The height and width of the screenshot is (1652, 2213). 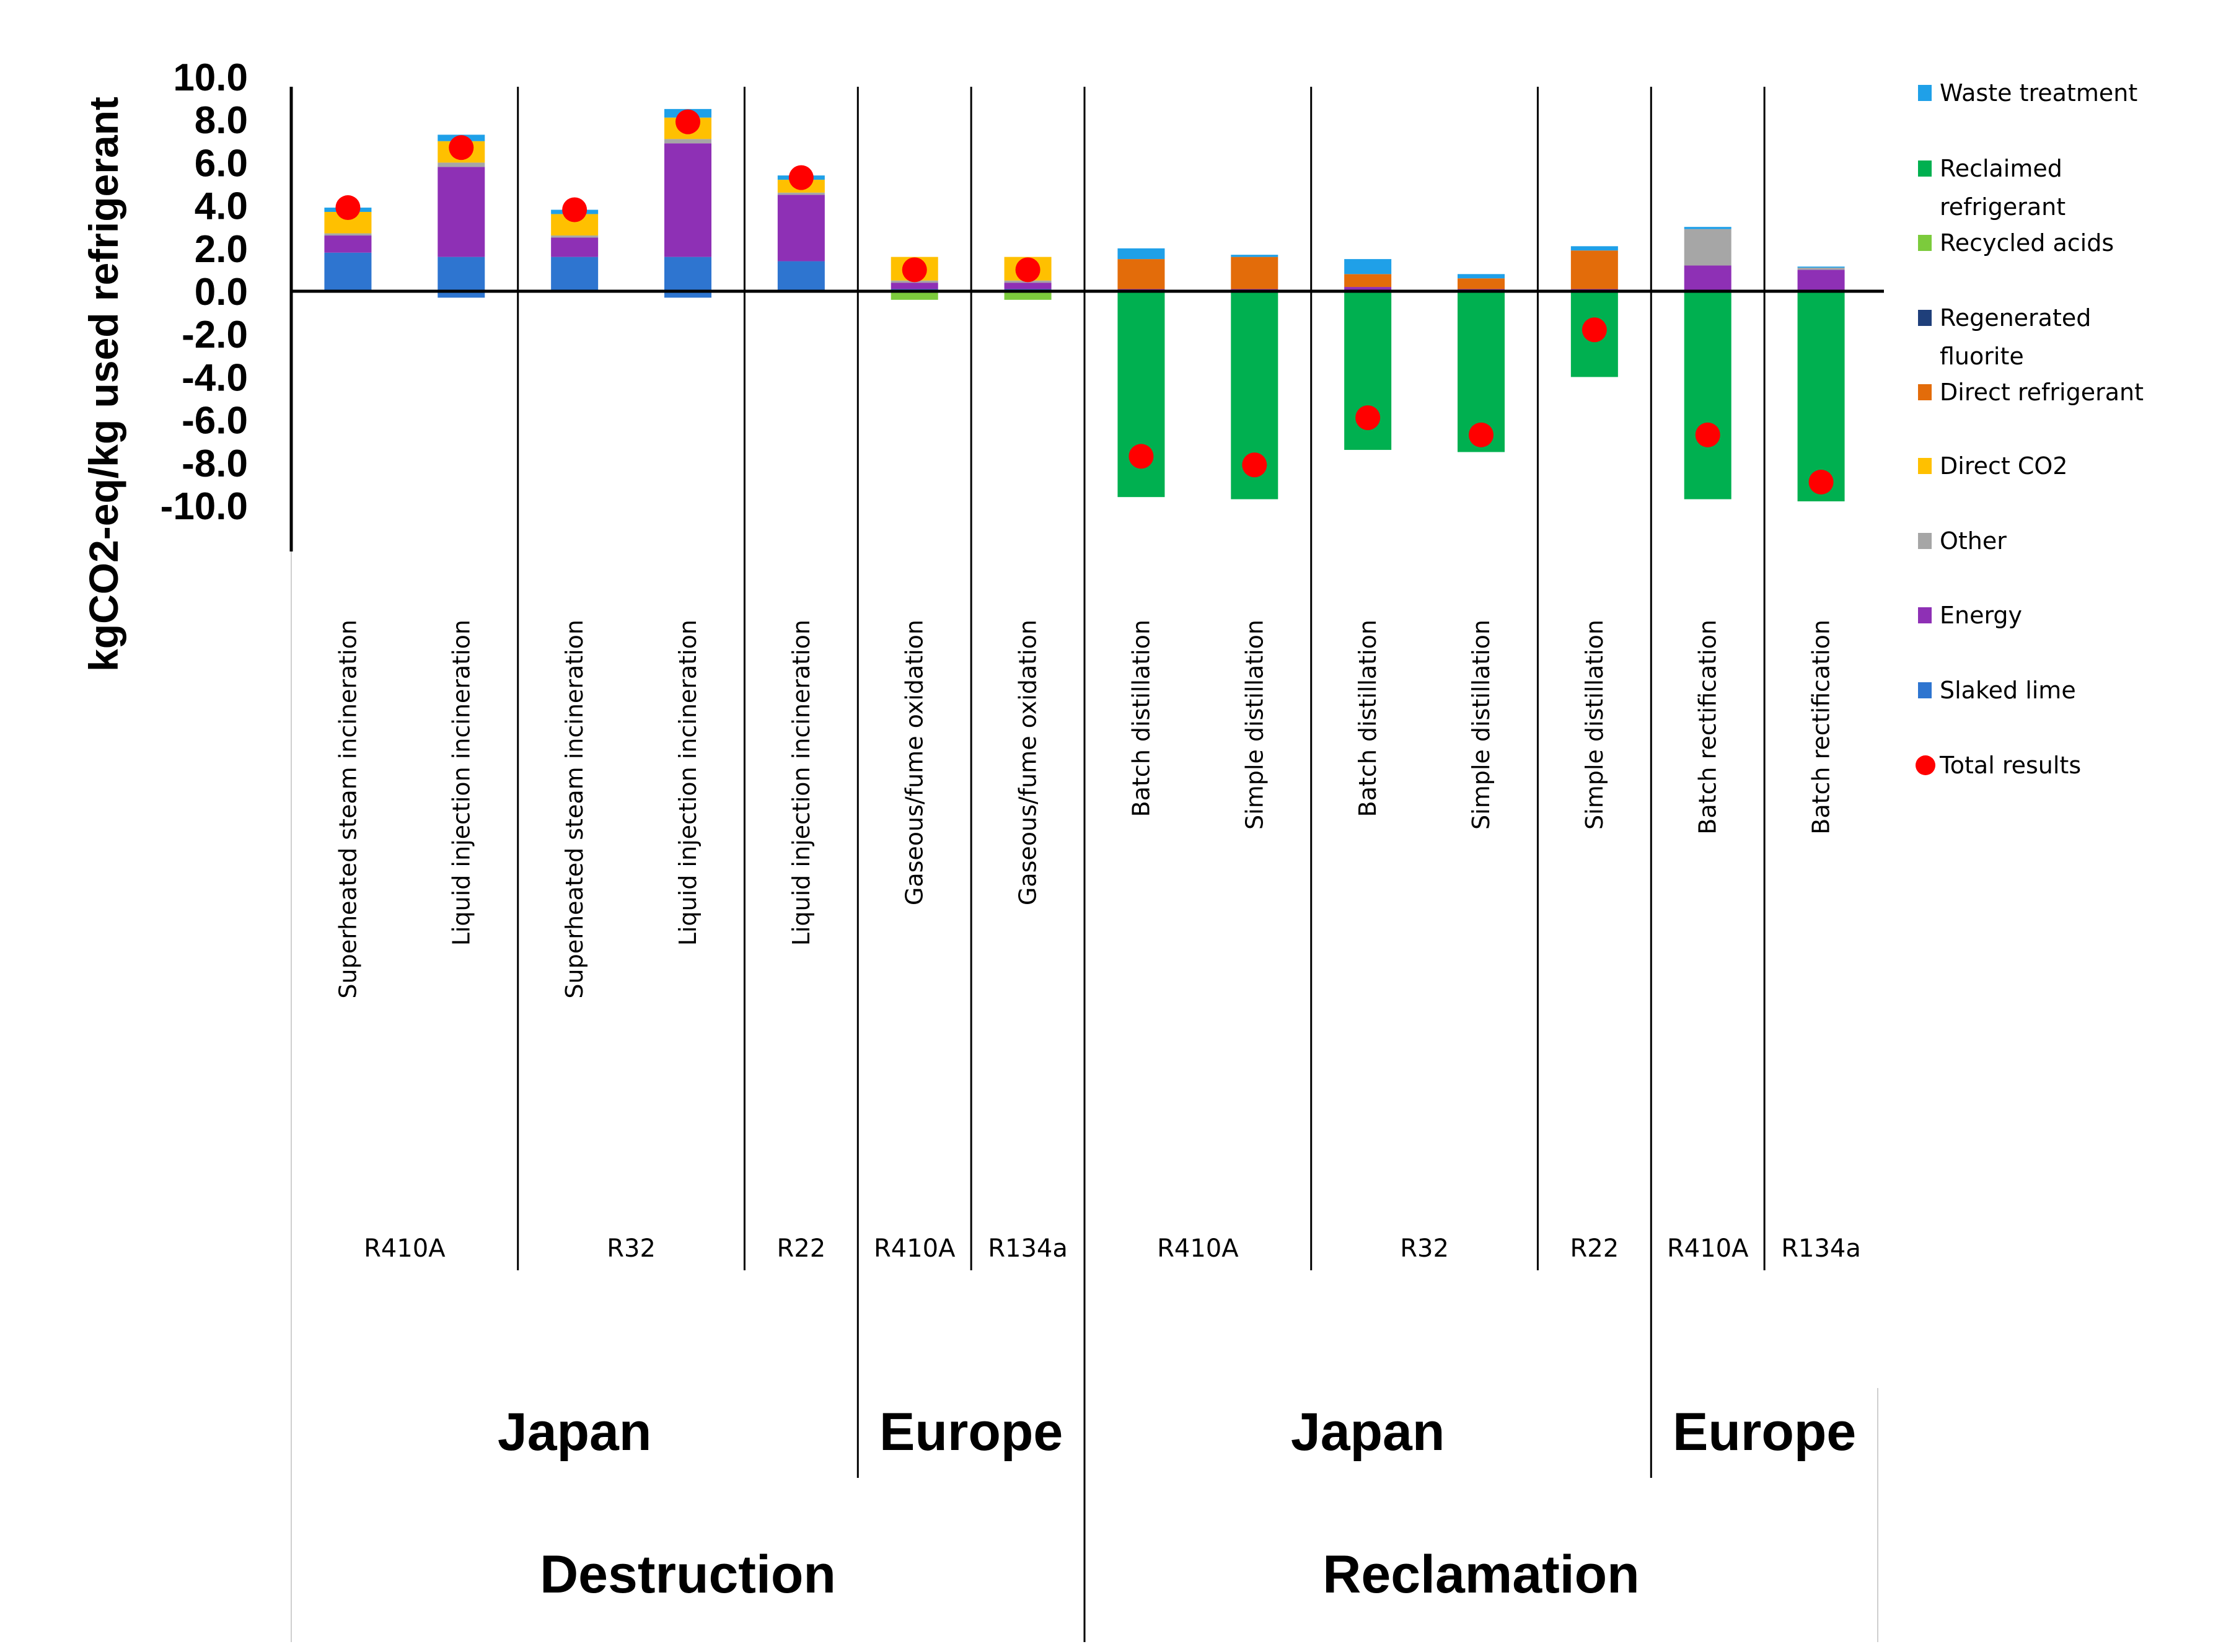 What do you see at coordinates (1925, 318) in the screenshot?
I see `legend-marker-regenerated-fluorite` at bounding box center [1925, 318].